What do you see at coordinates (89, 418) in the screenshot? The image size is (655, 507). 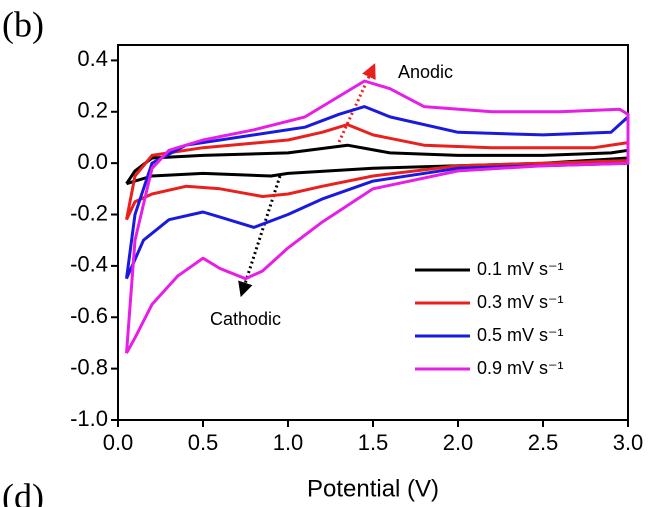 I see `y-tick-label: -1.0` at bounding box center [89, 418].